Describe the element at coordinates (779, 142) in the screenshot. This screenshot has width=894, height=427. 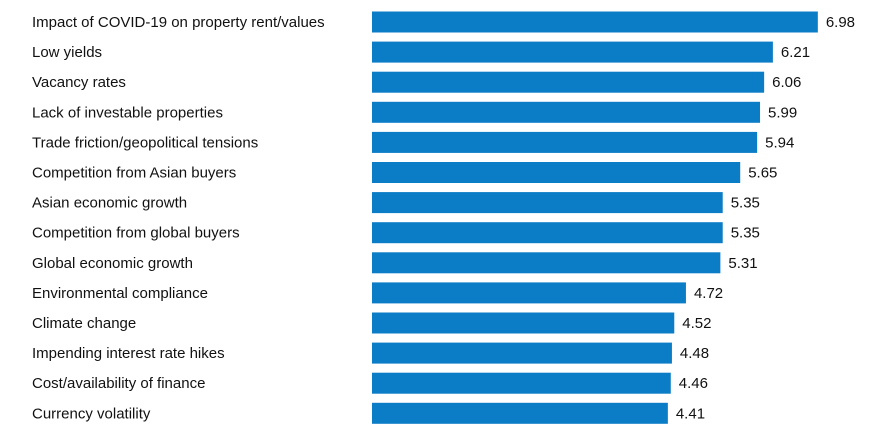
I see `value-label: 5.94` at that location.